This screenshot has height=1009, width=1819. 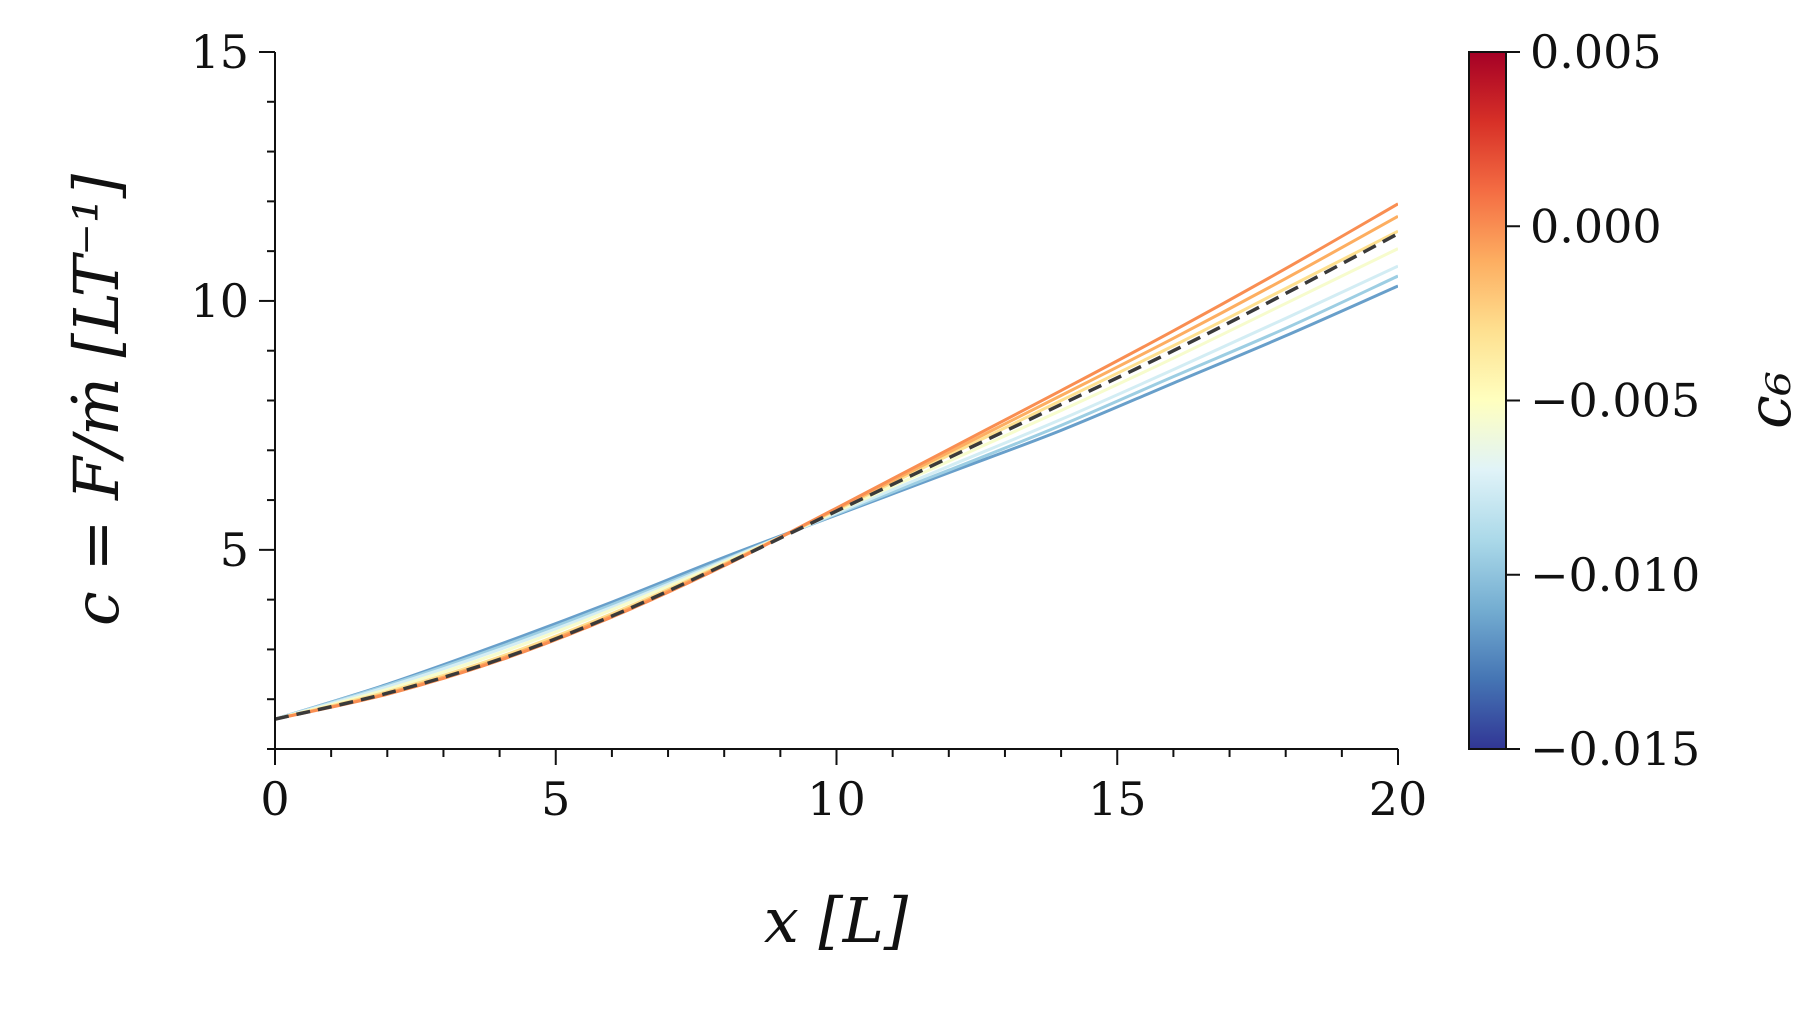 I want to click on colorbar-tick-label: 0.000, so click(x=1596, y=226).